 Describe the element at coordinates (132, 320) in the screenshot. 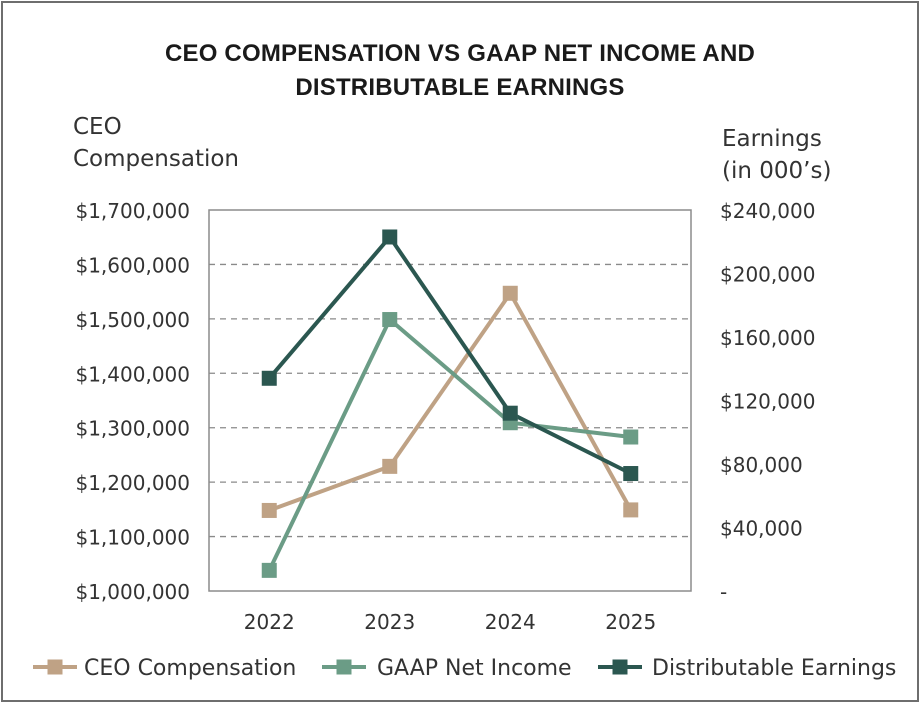

I see `left-tick-label: $1,500,000` at that location.